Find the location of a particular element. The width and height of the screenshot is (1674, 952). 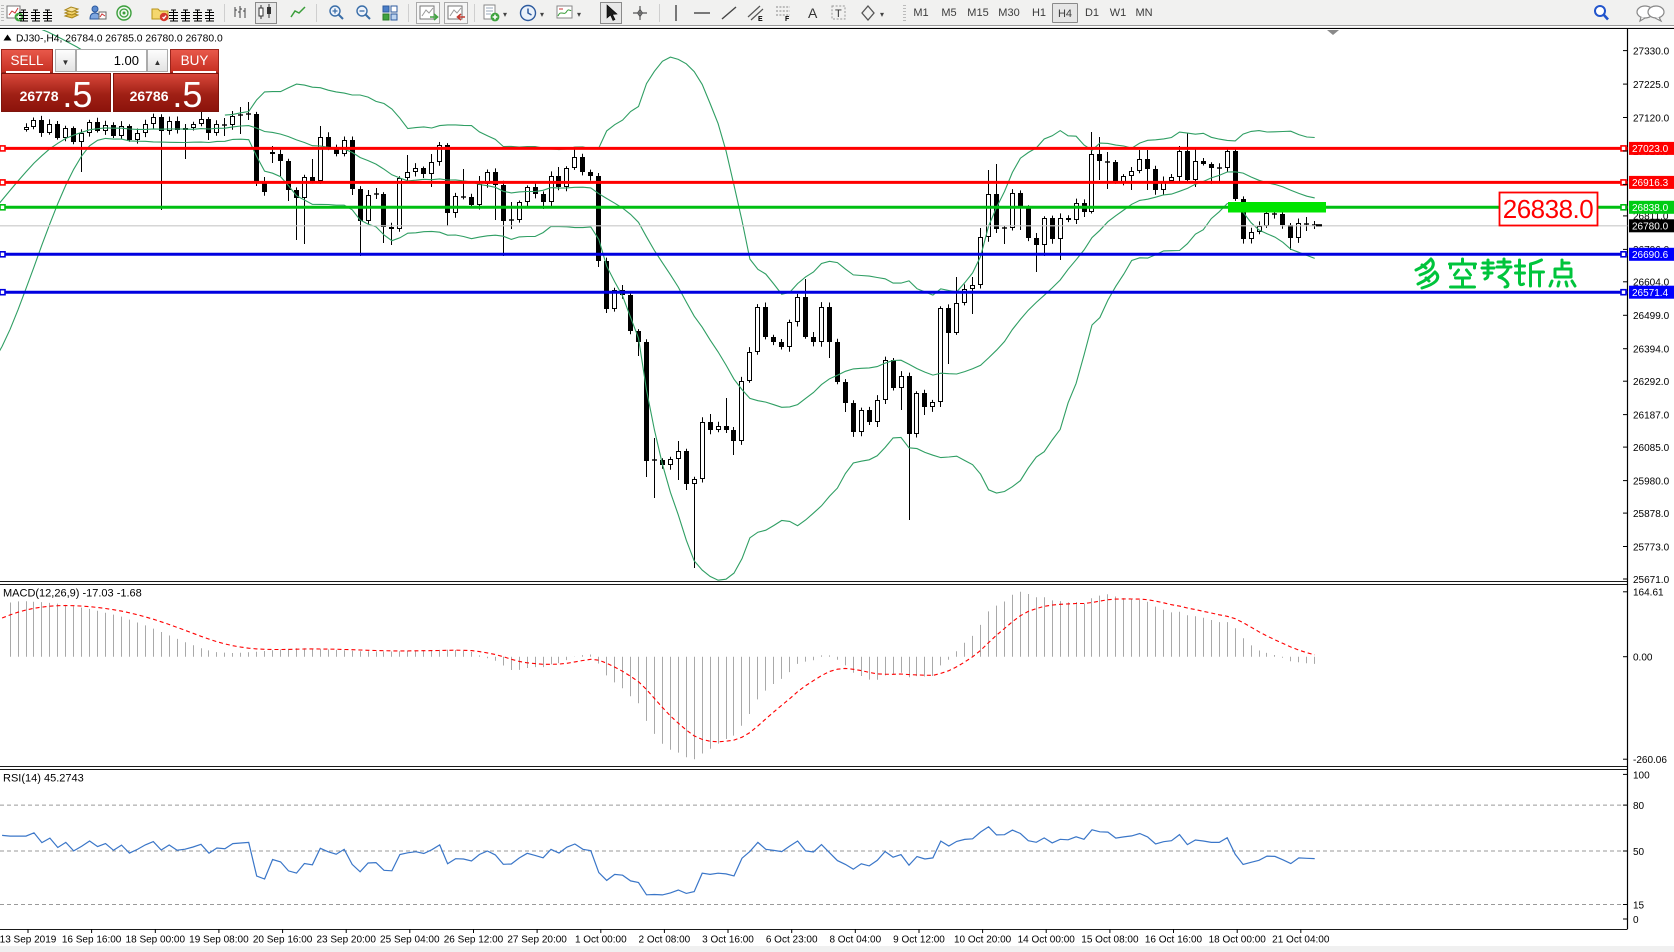

svg-text: 10 Oct 20:00 is located at coordinates (983, 940).